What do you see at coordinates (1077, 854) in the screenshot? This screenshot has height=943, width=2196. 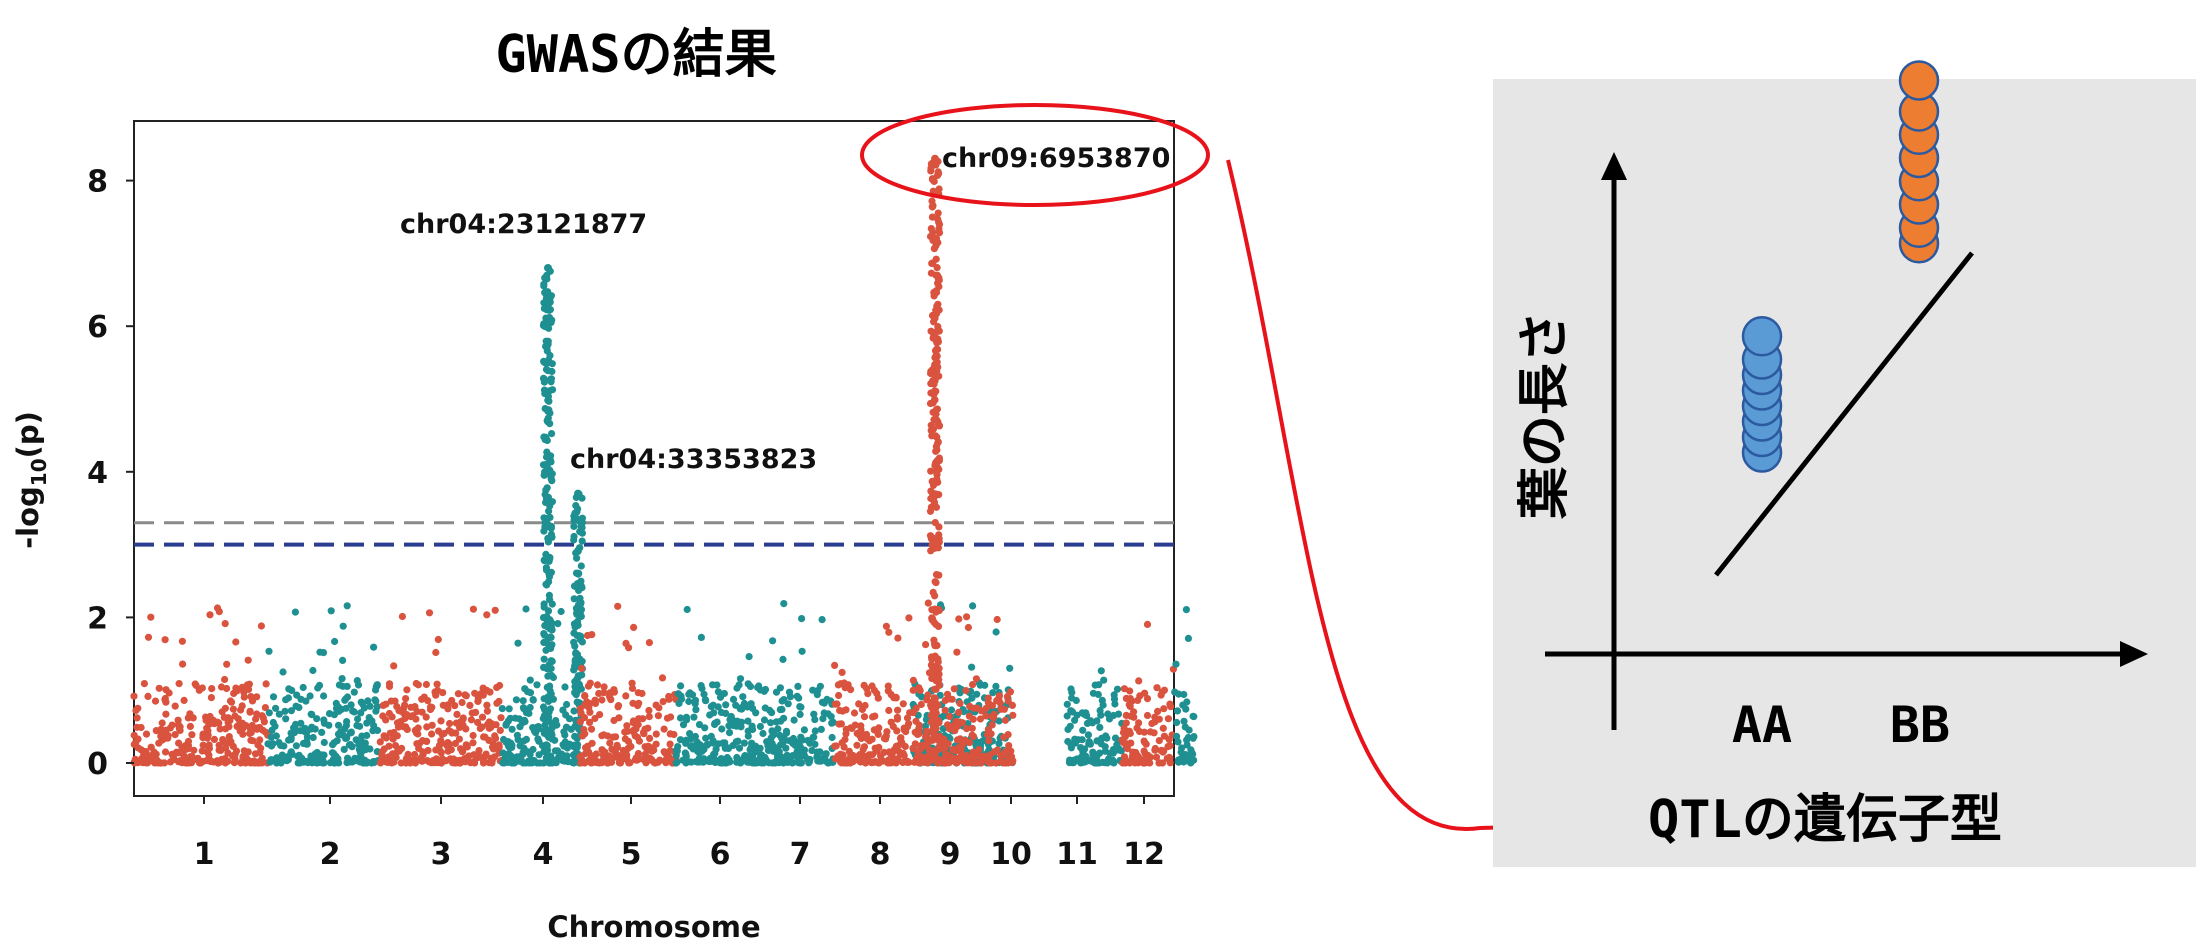 I see `x-tick-label: 11` at bounding box center [1077, 854].